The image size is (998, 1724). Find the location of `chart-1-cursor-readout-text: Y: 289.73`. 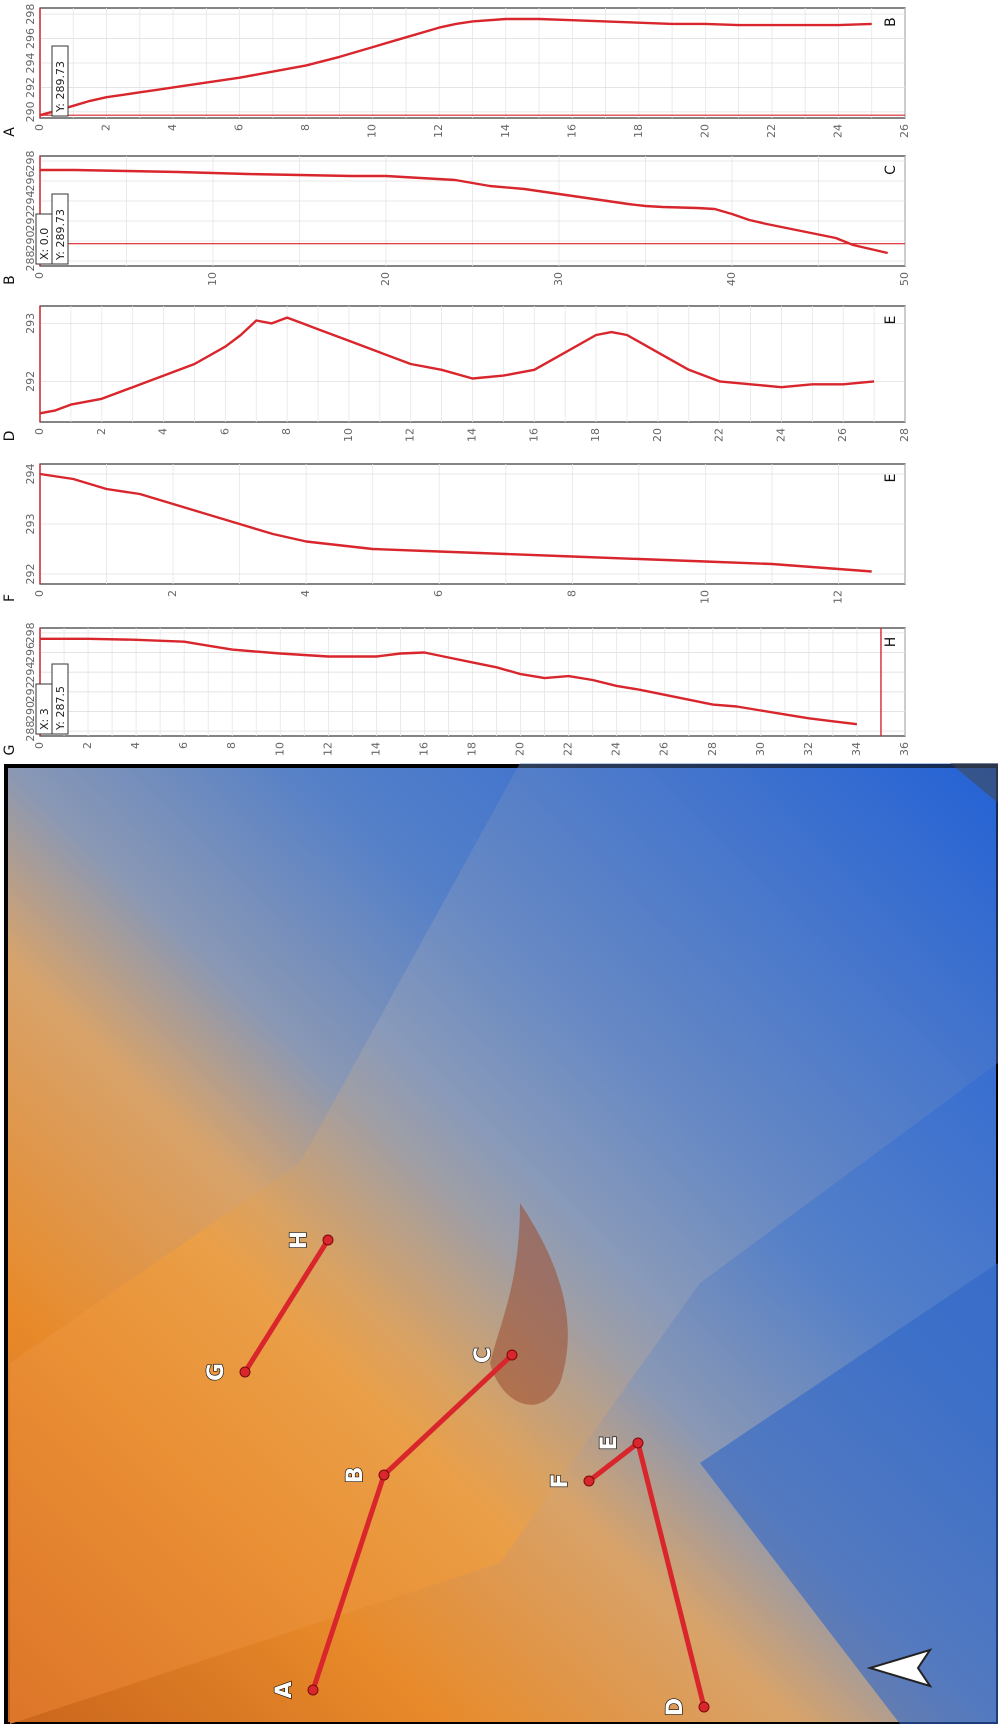

chart-1-cursor-readout-text: Y: 289.73 is located at coordinates (60, 235).